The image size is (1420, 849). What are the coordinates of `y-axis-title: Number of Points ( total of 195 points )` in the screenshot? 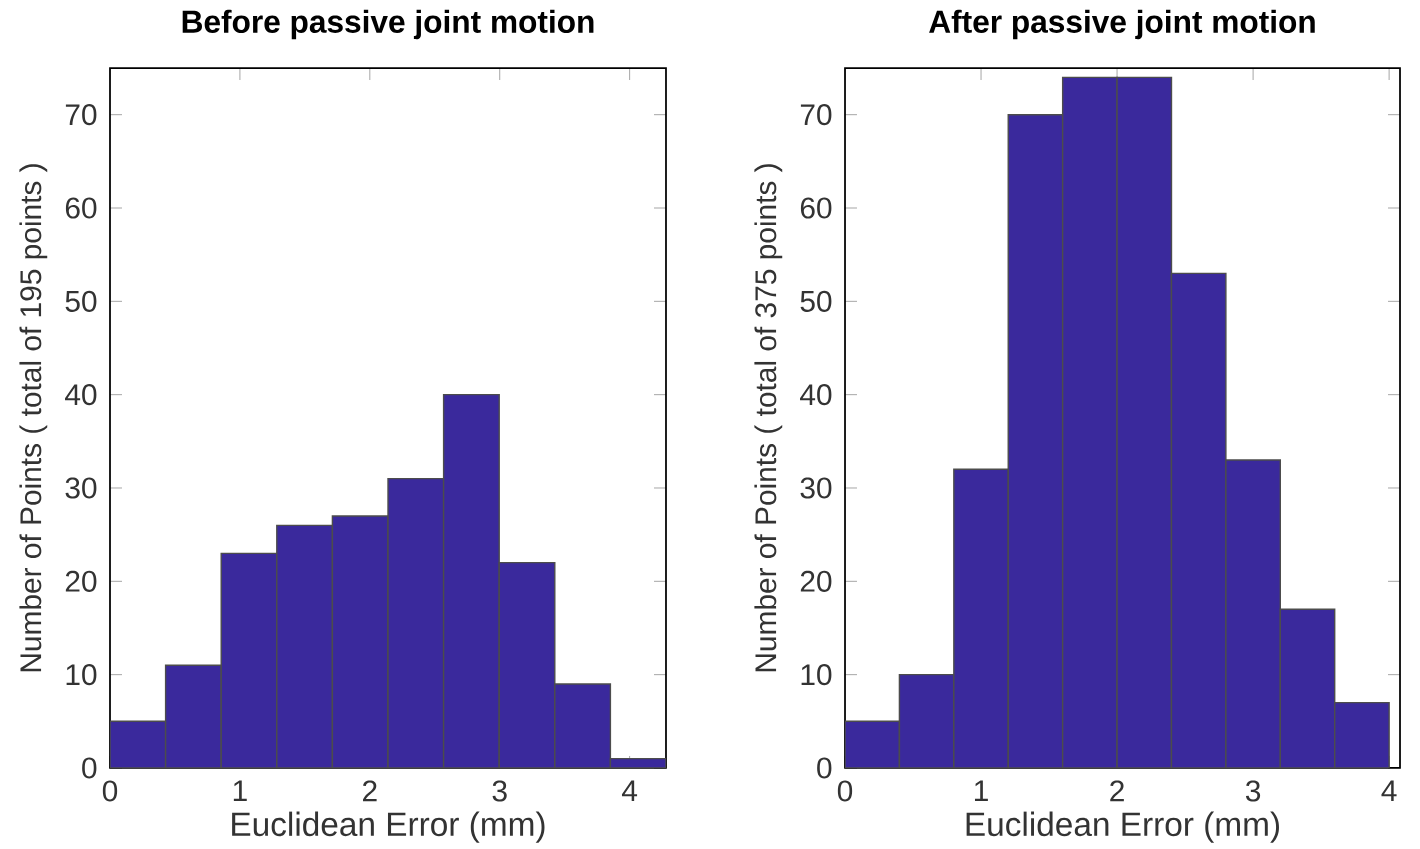 It's located at (33, 418).